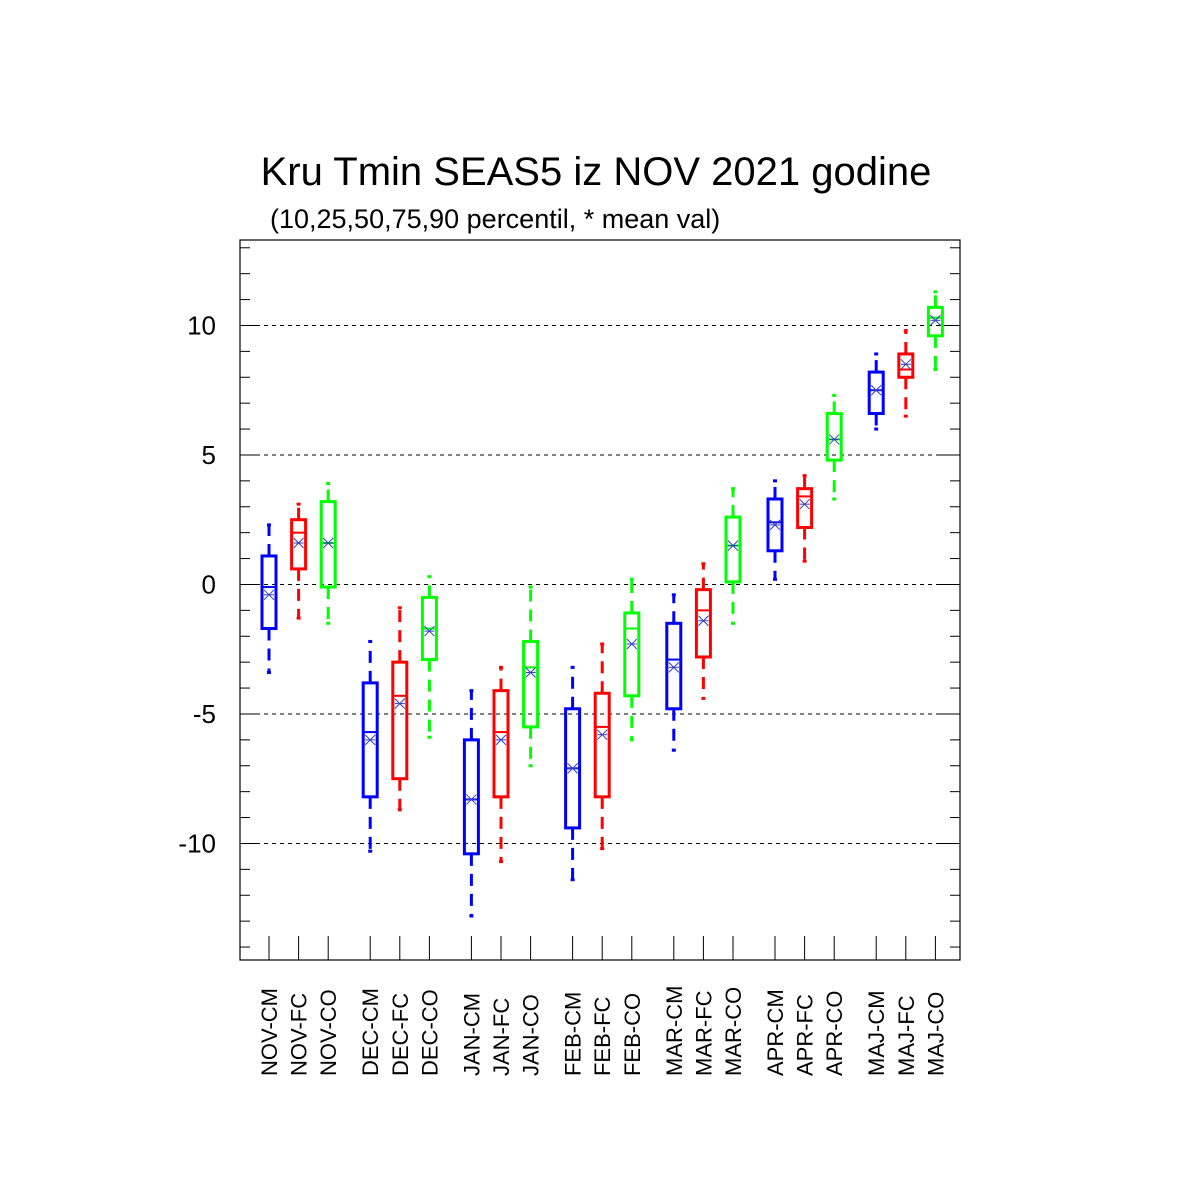 This screenshot has width=1200, height=1200. What do you see at coordinates (876, 1033) in the screenshot?
I see `category-label: MAJ-CM` at bounding box center [876, 1033].